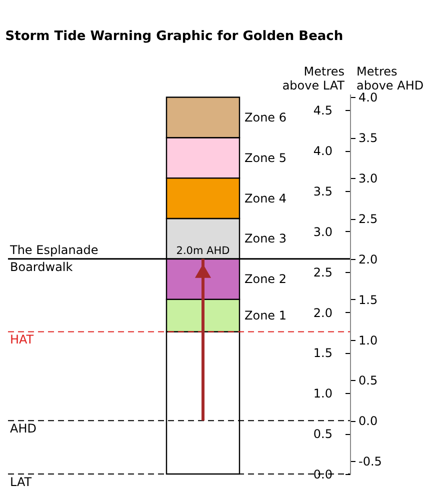 The height and width of the screenshot is (496, 446). What do you see at coordinates (322, 111) in the screenshot?
I see `y-tick-label: 4.5` at bounding box center [322, 111].